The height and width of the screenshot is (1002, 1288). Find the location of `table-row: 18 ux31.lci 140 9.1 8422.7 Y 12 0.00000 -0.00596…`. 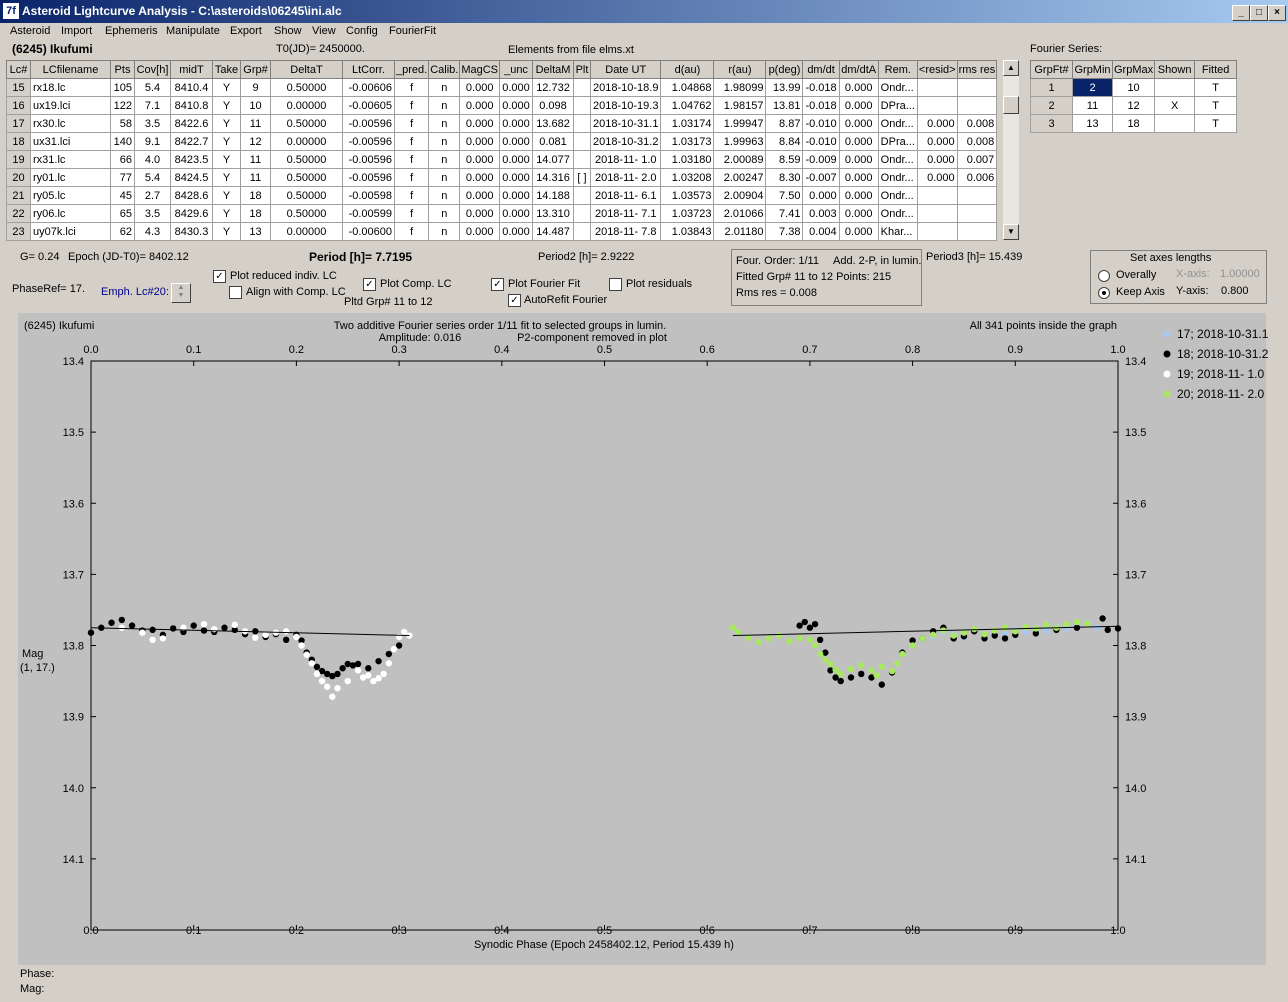

table-row: 18 ux31.lci 140 9.1 8422.7 Y 12 0.00000 -0.00596… is located at coordinates (502, 141).